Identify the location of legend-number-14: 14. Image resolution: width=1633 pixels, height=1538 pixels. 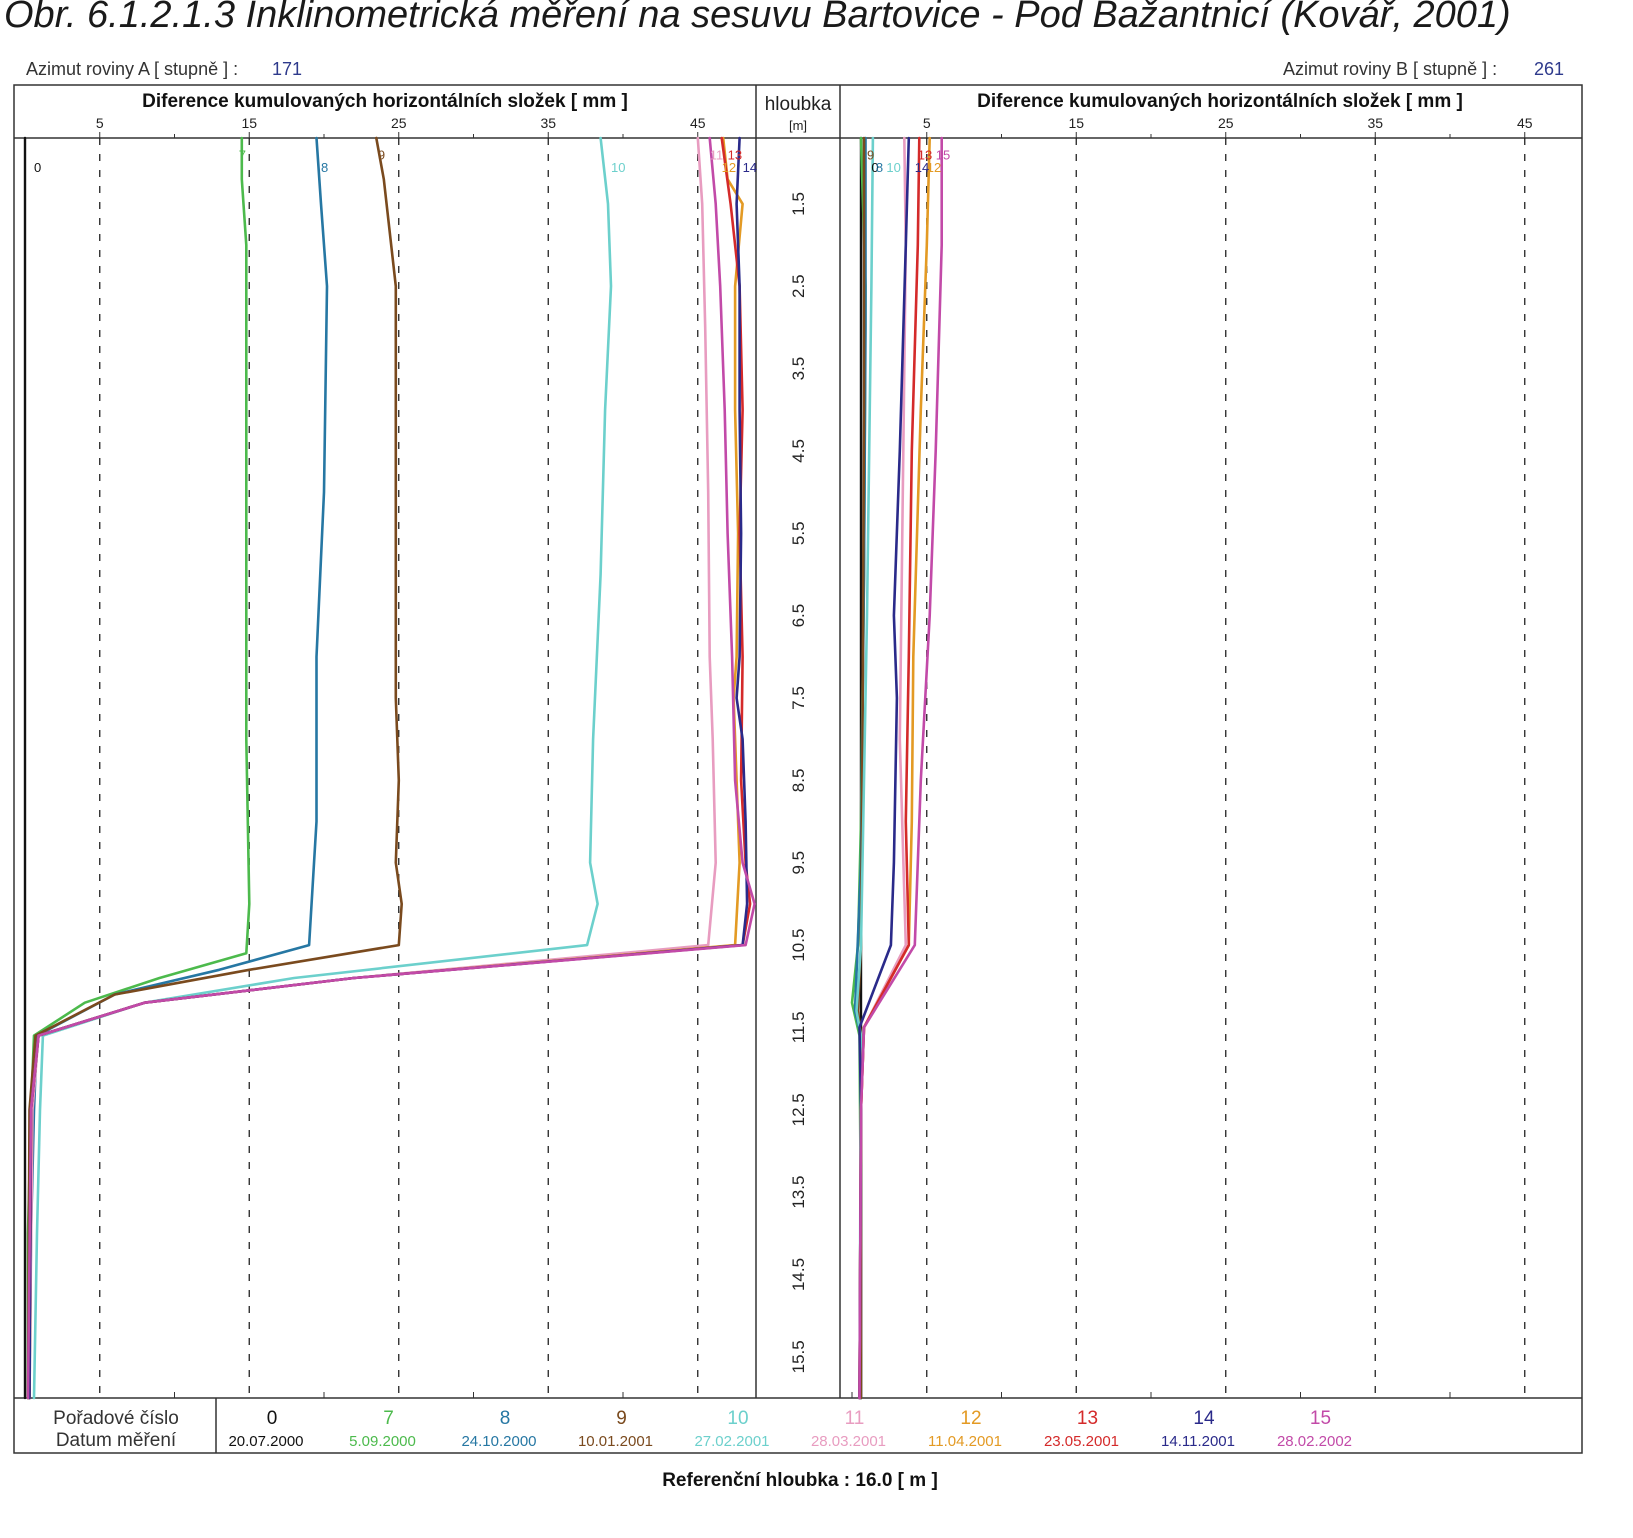
(1204, 1418).